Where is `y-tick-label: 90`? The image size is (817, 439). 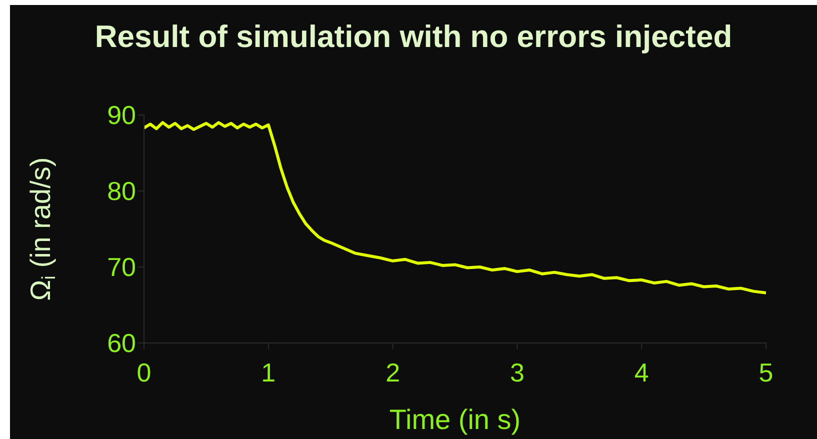 y-tick-label: 90 is located at coordinates (121, 115).